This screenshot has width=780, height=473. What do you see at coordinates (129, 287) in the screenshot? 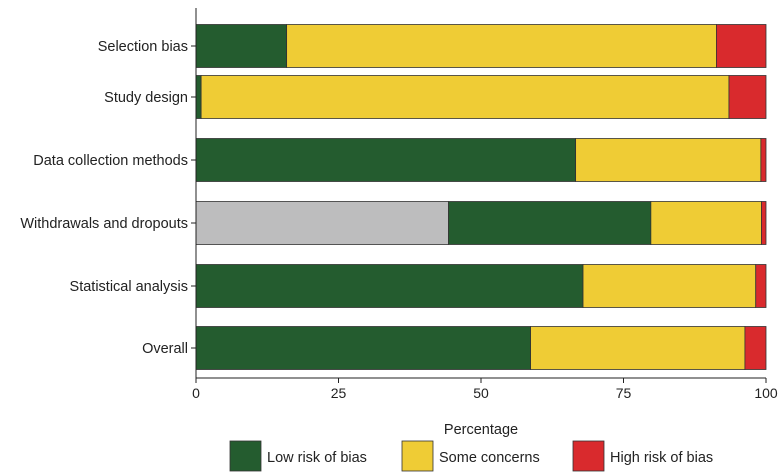
I see `y-tick-label-statistical-analysis: Statistical analysis` at bounding box center [129, 287].